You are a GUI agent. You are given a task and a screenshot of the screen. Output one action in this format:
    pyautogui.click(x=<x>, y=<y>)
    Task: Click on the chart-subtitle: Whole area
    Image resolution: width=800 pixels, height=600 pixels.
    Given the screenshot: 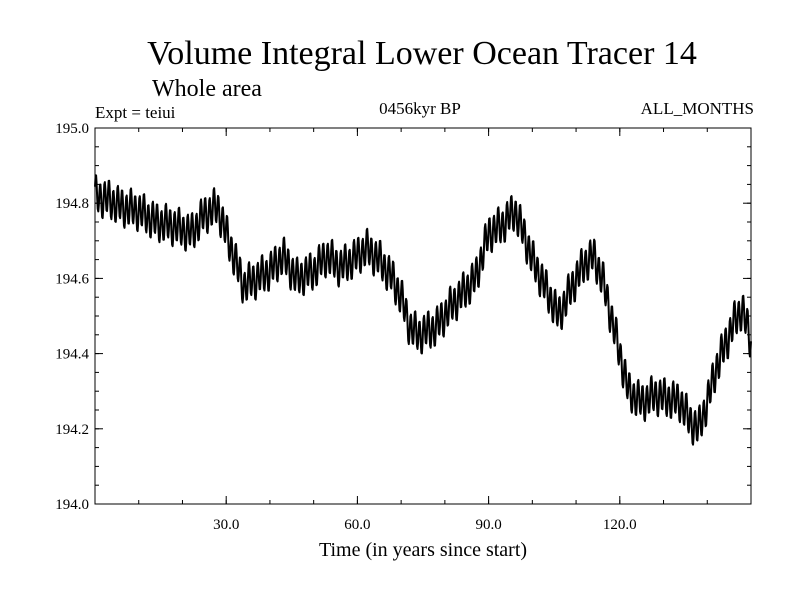 What is the action you would take?
    pyautogui.click(x=207, y=89)
    